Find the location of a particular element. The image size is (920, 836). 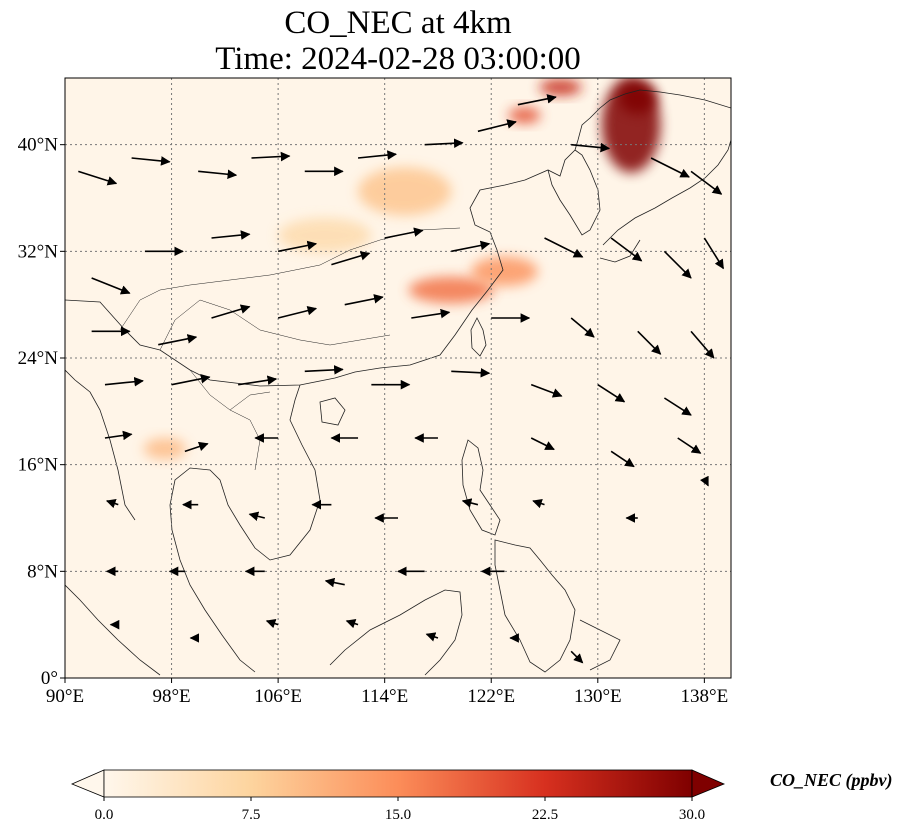

coastline-borneo is located at coordinates (396, 632).